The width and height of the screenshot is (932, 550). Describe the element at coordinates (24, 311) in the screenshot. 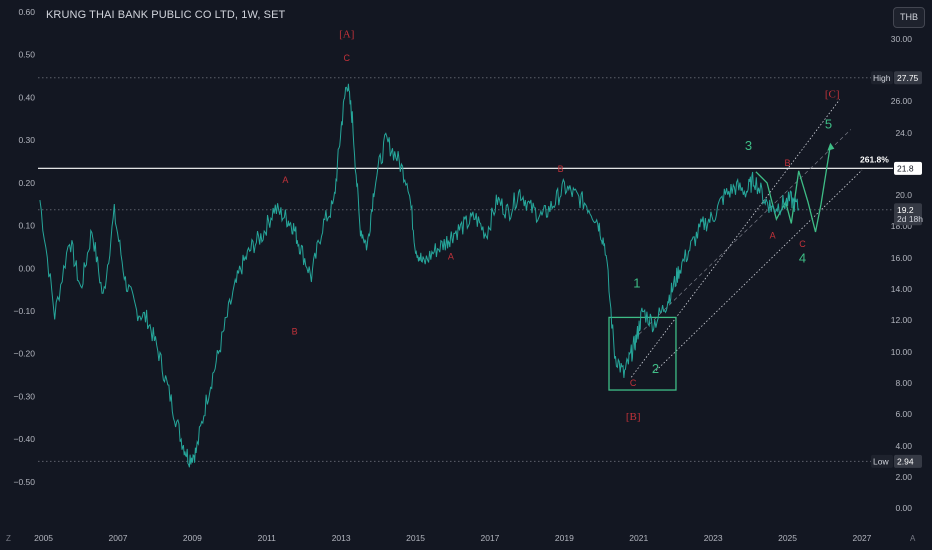

I see `left-tick-label: −0.10` at that location.